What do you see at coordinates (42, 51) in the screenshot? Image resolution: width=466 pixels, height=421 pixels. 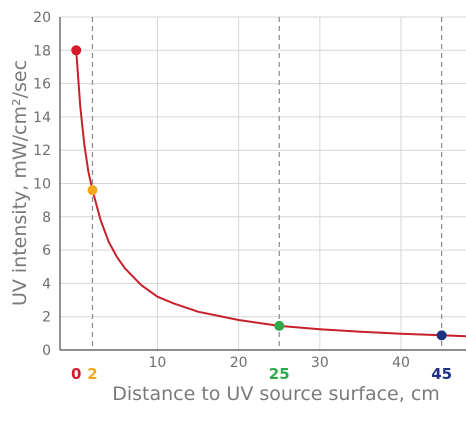 I see `y-tick-label: 18` at bounding box center [42, 51].